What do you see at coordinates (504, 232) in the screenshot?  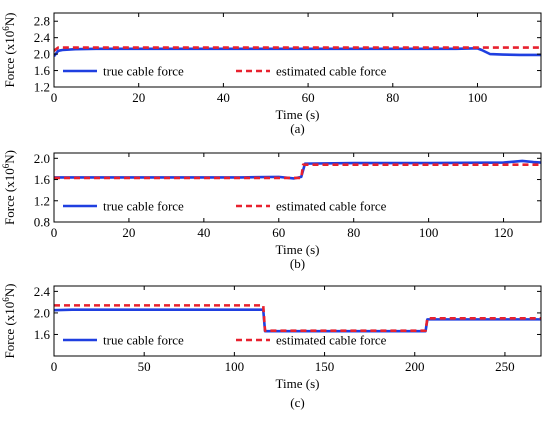 I see `x-tick-label: 120` at bounding box center [504, 232].